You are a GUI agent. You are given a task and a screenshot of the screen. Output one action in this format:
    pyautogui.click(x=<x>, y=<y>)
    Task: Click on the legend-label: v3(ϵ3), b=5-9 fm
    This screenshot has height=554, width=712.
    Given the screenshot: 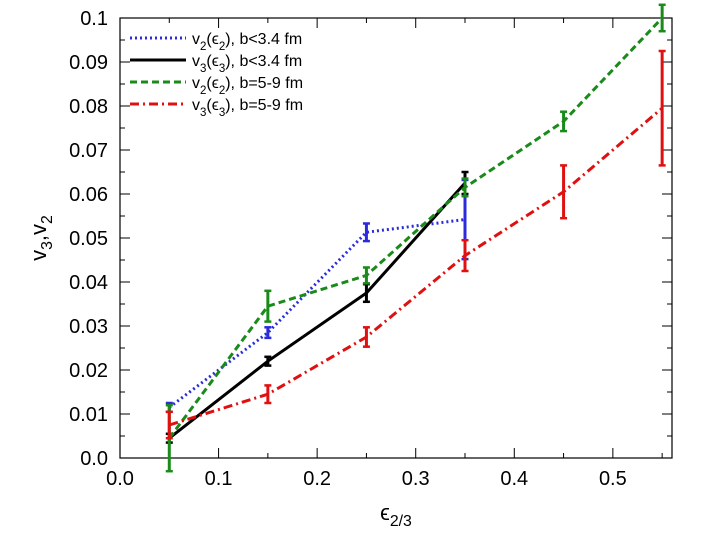 What is the action you would take?
    pyautogui.click(x=247, y=108)
    